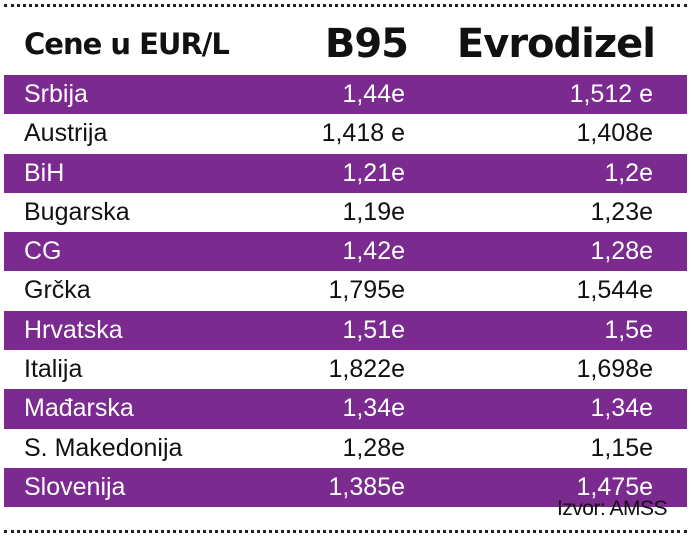 This screenshot has width=691, height=539. I want to click on source-note: Izvor: AMSS, so click(612, 508).